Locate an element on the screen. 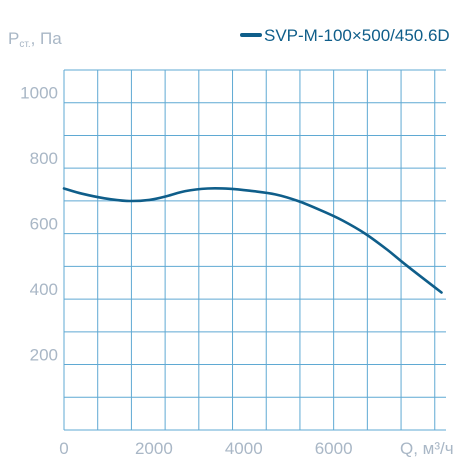 The height and width of the screenshot is (471, 468). x-axis-label: Q, м³/ч is located at coordinates (427, 448).